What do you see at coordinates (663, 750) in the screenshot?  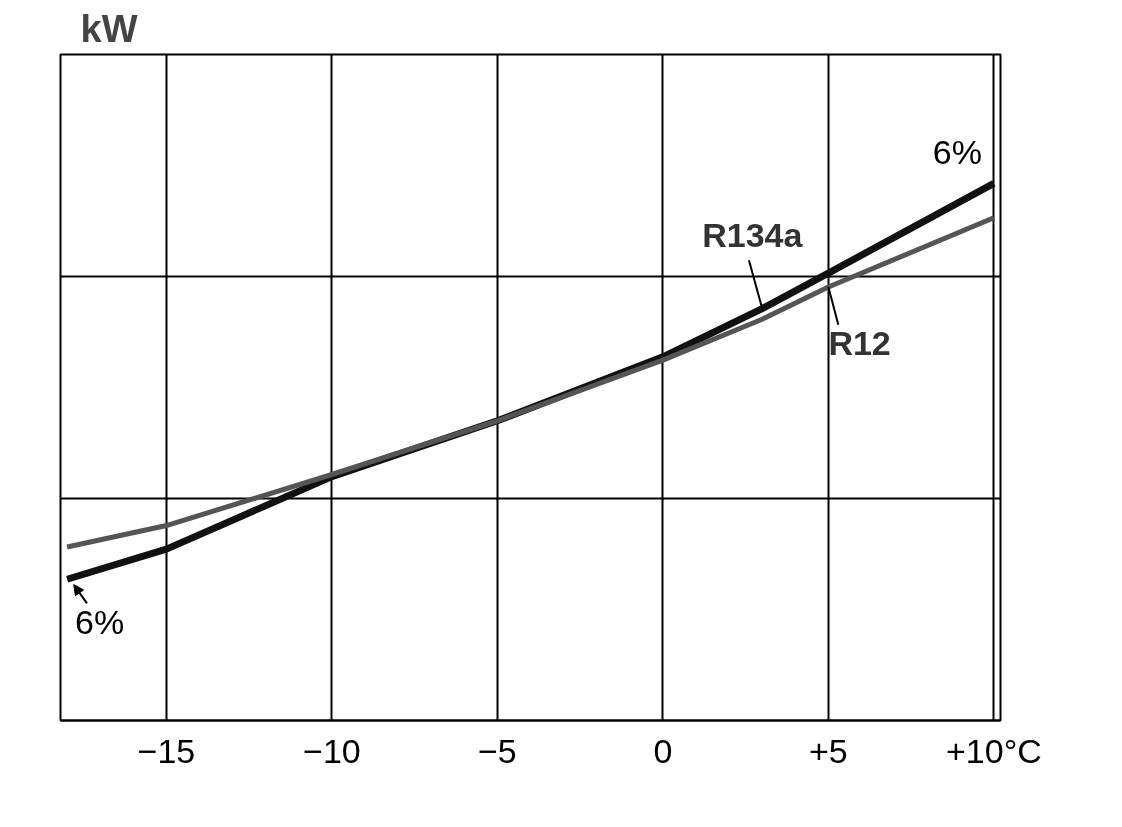 I see `x-tick-label: 0` at bounding box center [663, 750].